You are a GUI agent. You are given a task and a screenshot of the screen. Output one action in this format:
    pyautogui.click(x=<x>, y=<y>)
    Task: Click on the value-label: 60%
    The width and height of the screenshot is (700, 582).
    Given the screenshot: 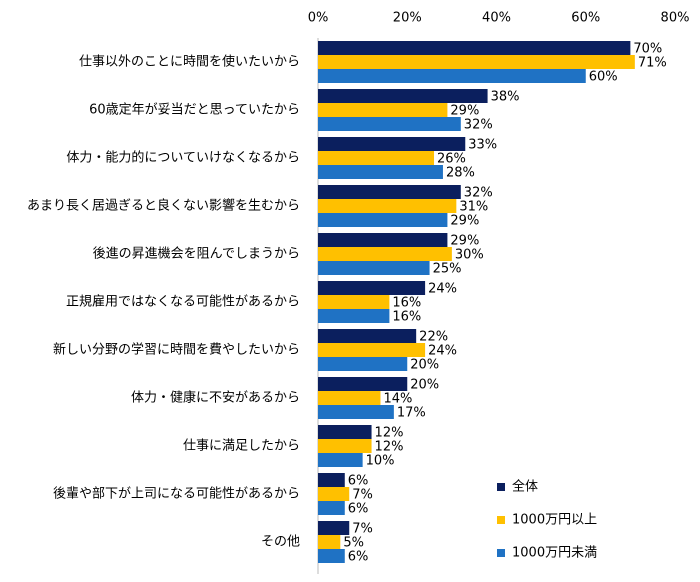 What is the action you would take?
    pyautogui.click(x=603, y=77)
    